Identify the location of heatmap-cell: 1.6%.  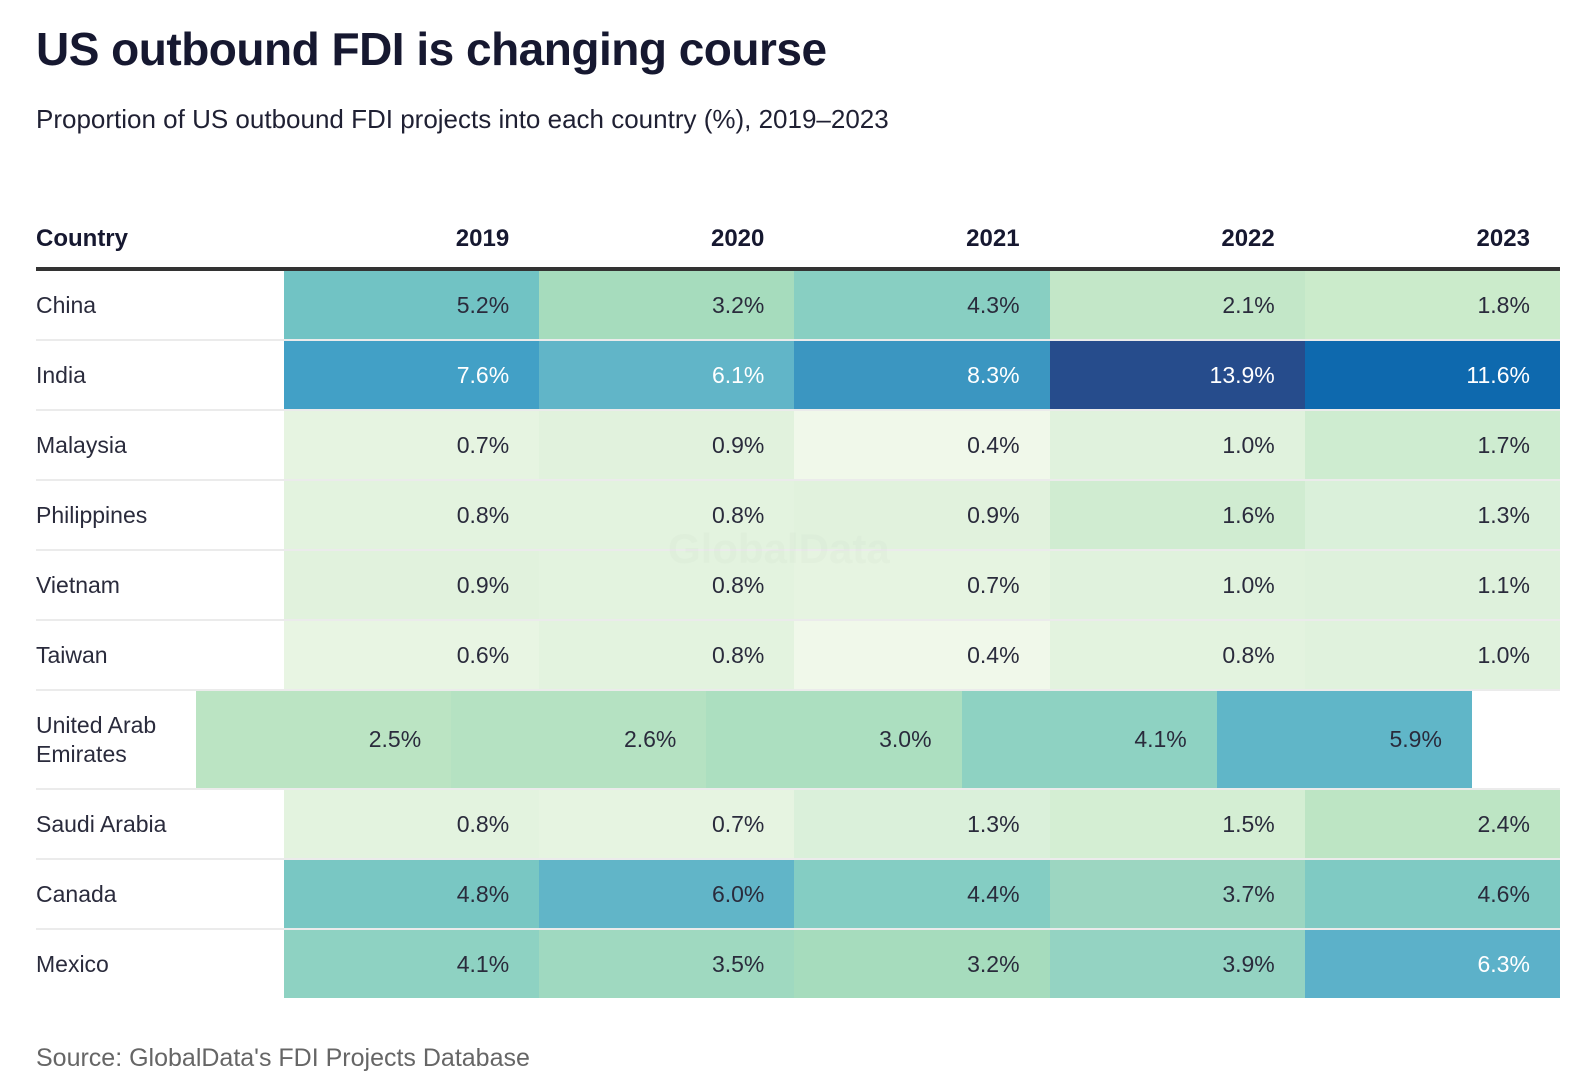
(1177, 515).